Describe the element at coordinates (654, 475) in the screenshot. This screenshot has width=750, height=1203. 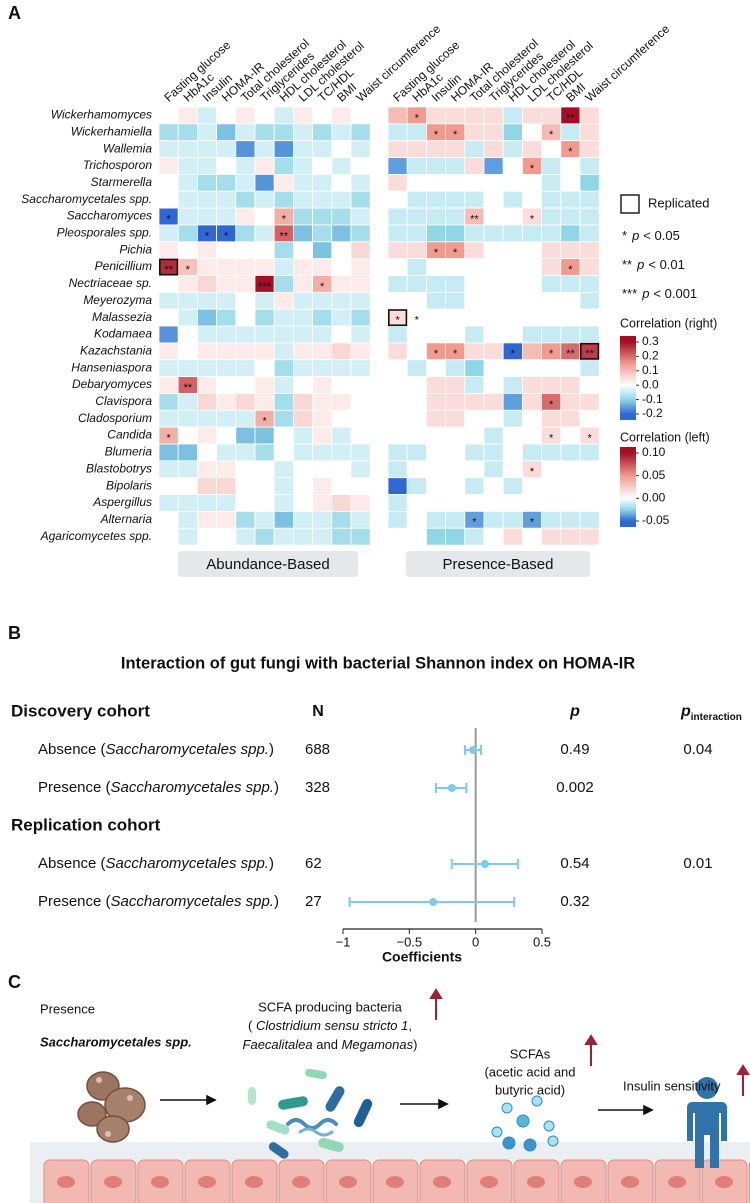
I see `colorbar-tick-label: 0.05` at that location.